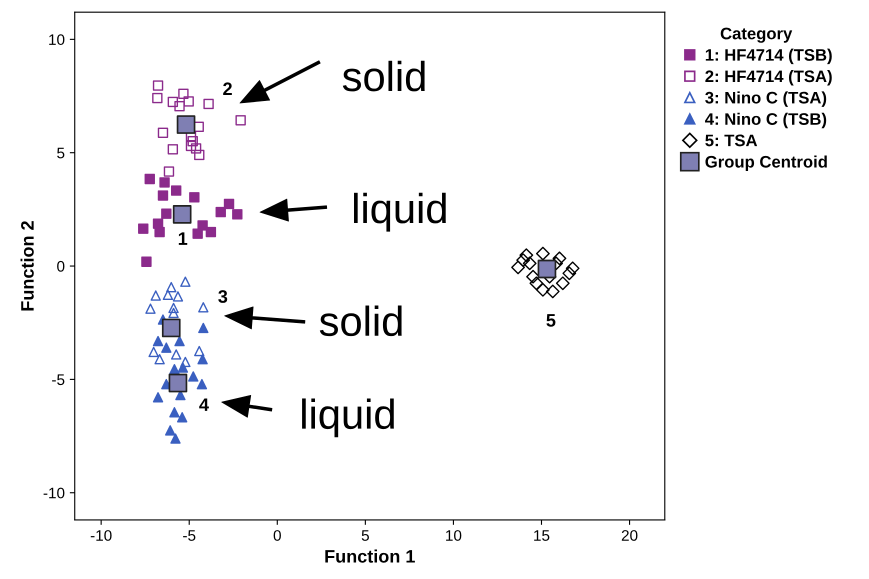 The height and width of the screenshot is (579, 869). What do you see at coordinates (542, 535) in the screenshot?
I see `x-tick-label: 15` at bounding box center [542, 535].